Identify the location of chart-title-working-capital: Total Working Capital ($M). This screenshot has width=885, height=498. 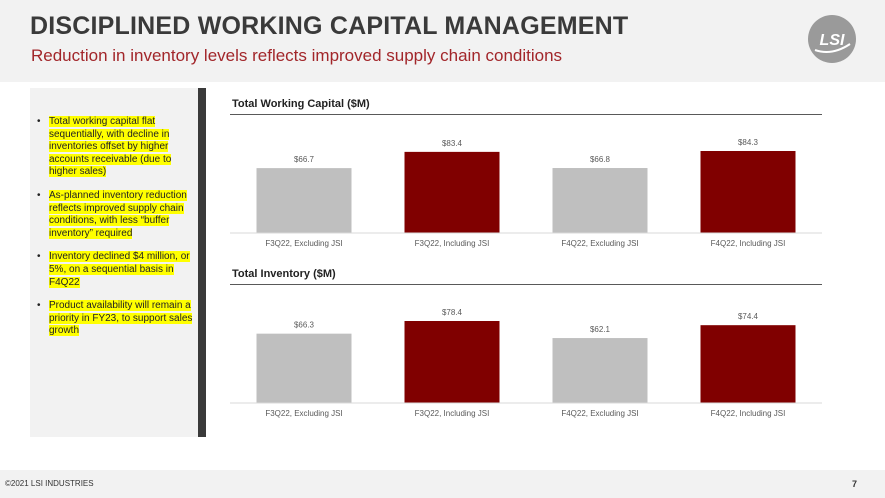
(301, 104).